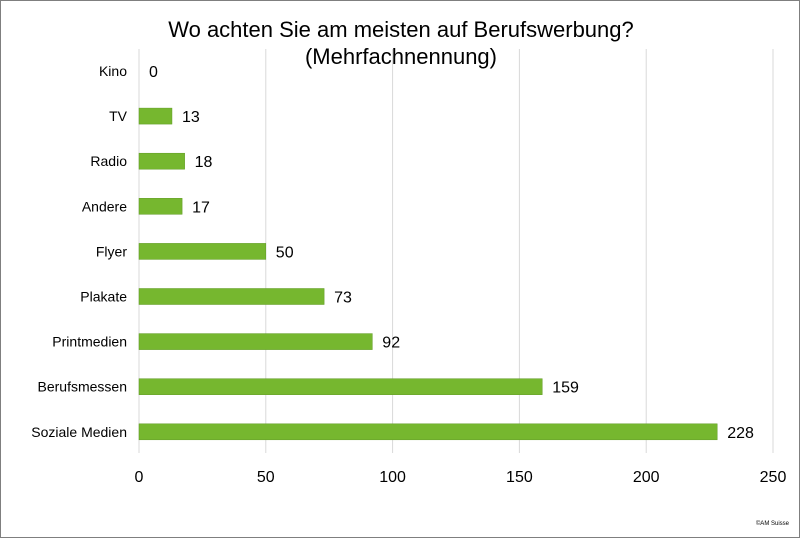  What do you see at coordinates (104, 206) in the screenshot?
I see `category-label: Andere` at bounding box center [104, 206].